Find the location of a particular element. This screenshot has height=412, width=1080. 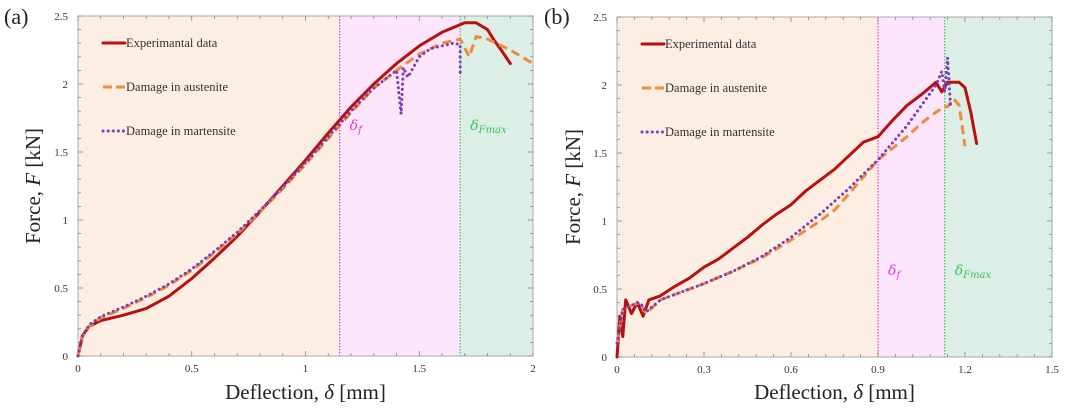

x-tick-label: 1.2 is located at coordinates (965, 370).